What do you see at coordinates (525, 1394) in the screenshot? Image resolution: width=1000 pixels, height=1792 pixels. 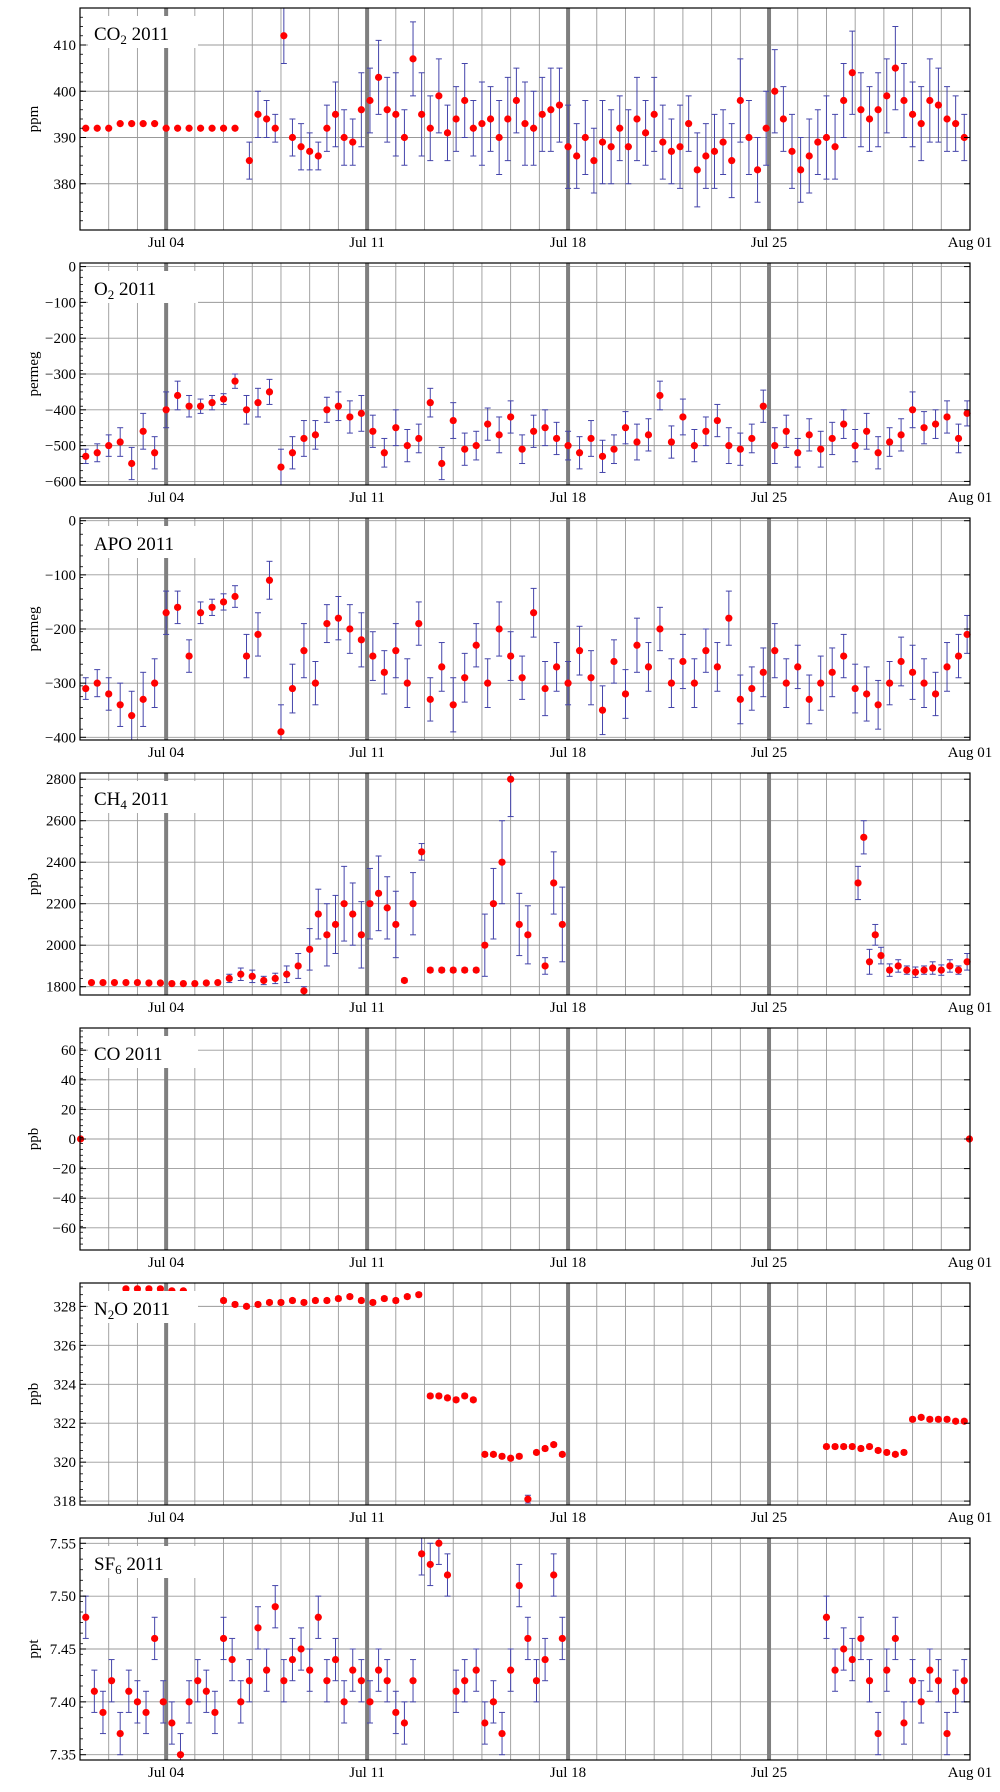 I see `plot-area` at bounding box center [525, 1394].